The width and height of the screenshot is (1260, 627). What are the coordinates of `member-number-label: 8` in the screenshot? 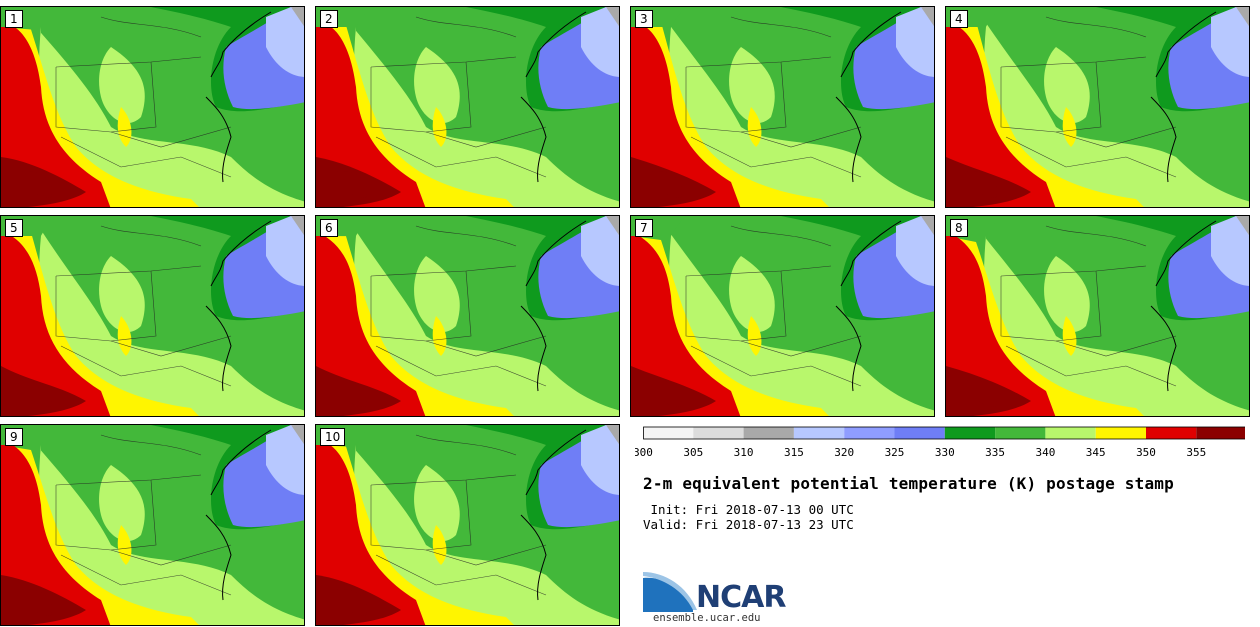 It's located at (959, 228).